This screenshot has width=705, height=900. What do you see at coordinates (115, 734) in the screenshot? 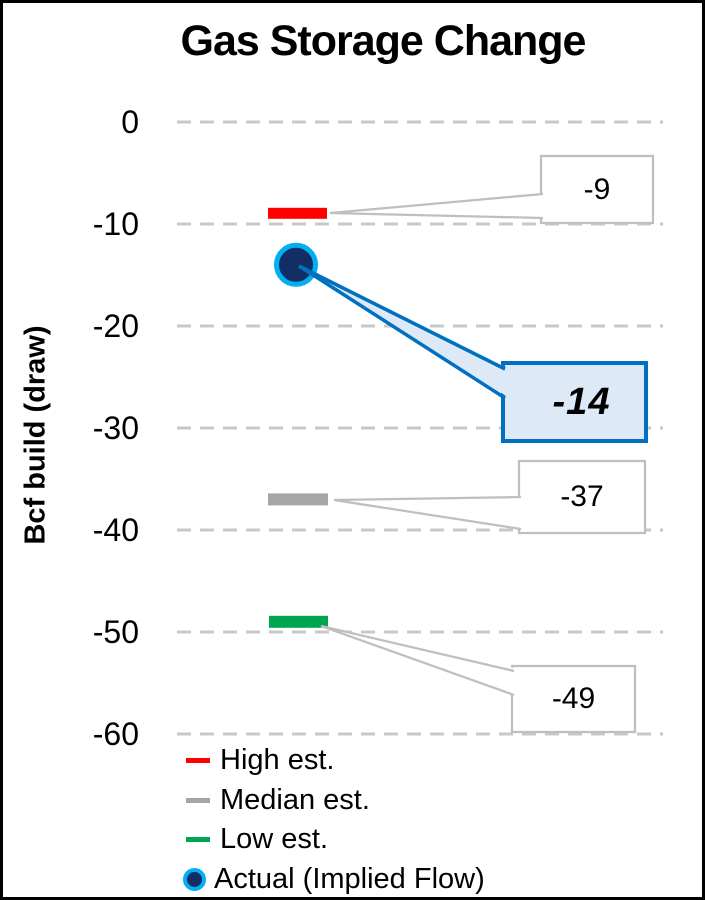
I see `y-tick-label: -60` at bounding box center [115, 734].